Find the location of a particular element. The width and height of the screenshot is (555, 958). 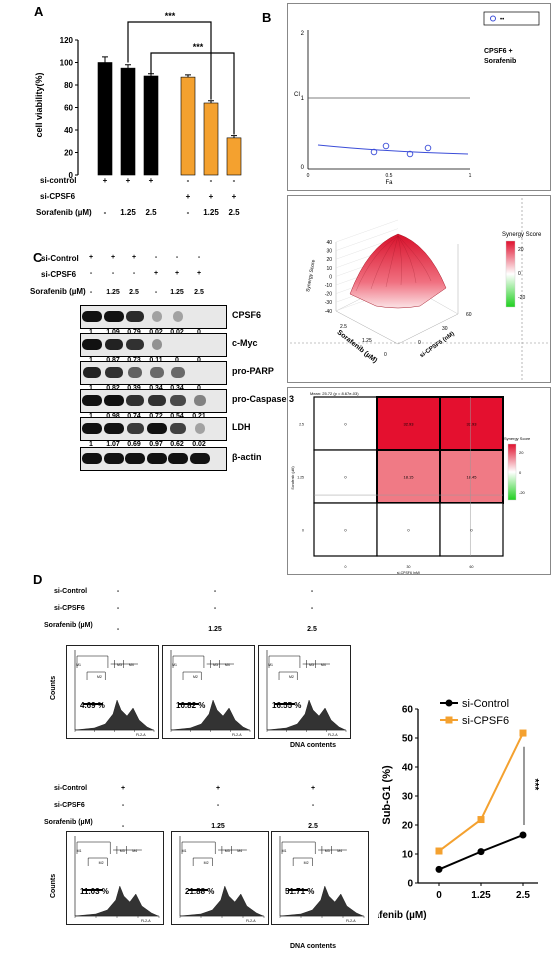

surface-grid-line is located at coordinates (367, 239).